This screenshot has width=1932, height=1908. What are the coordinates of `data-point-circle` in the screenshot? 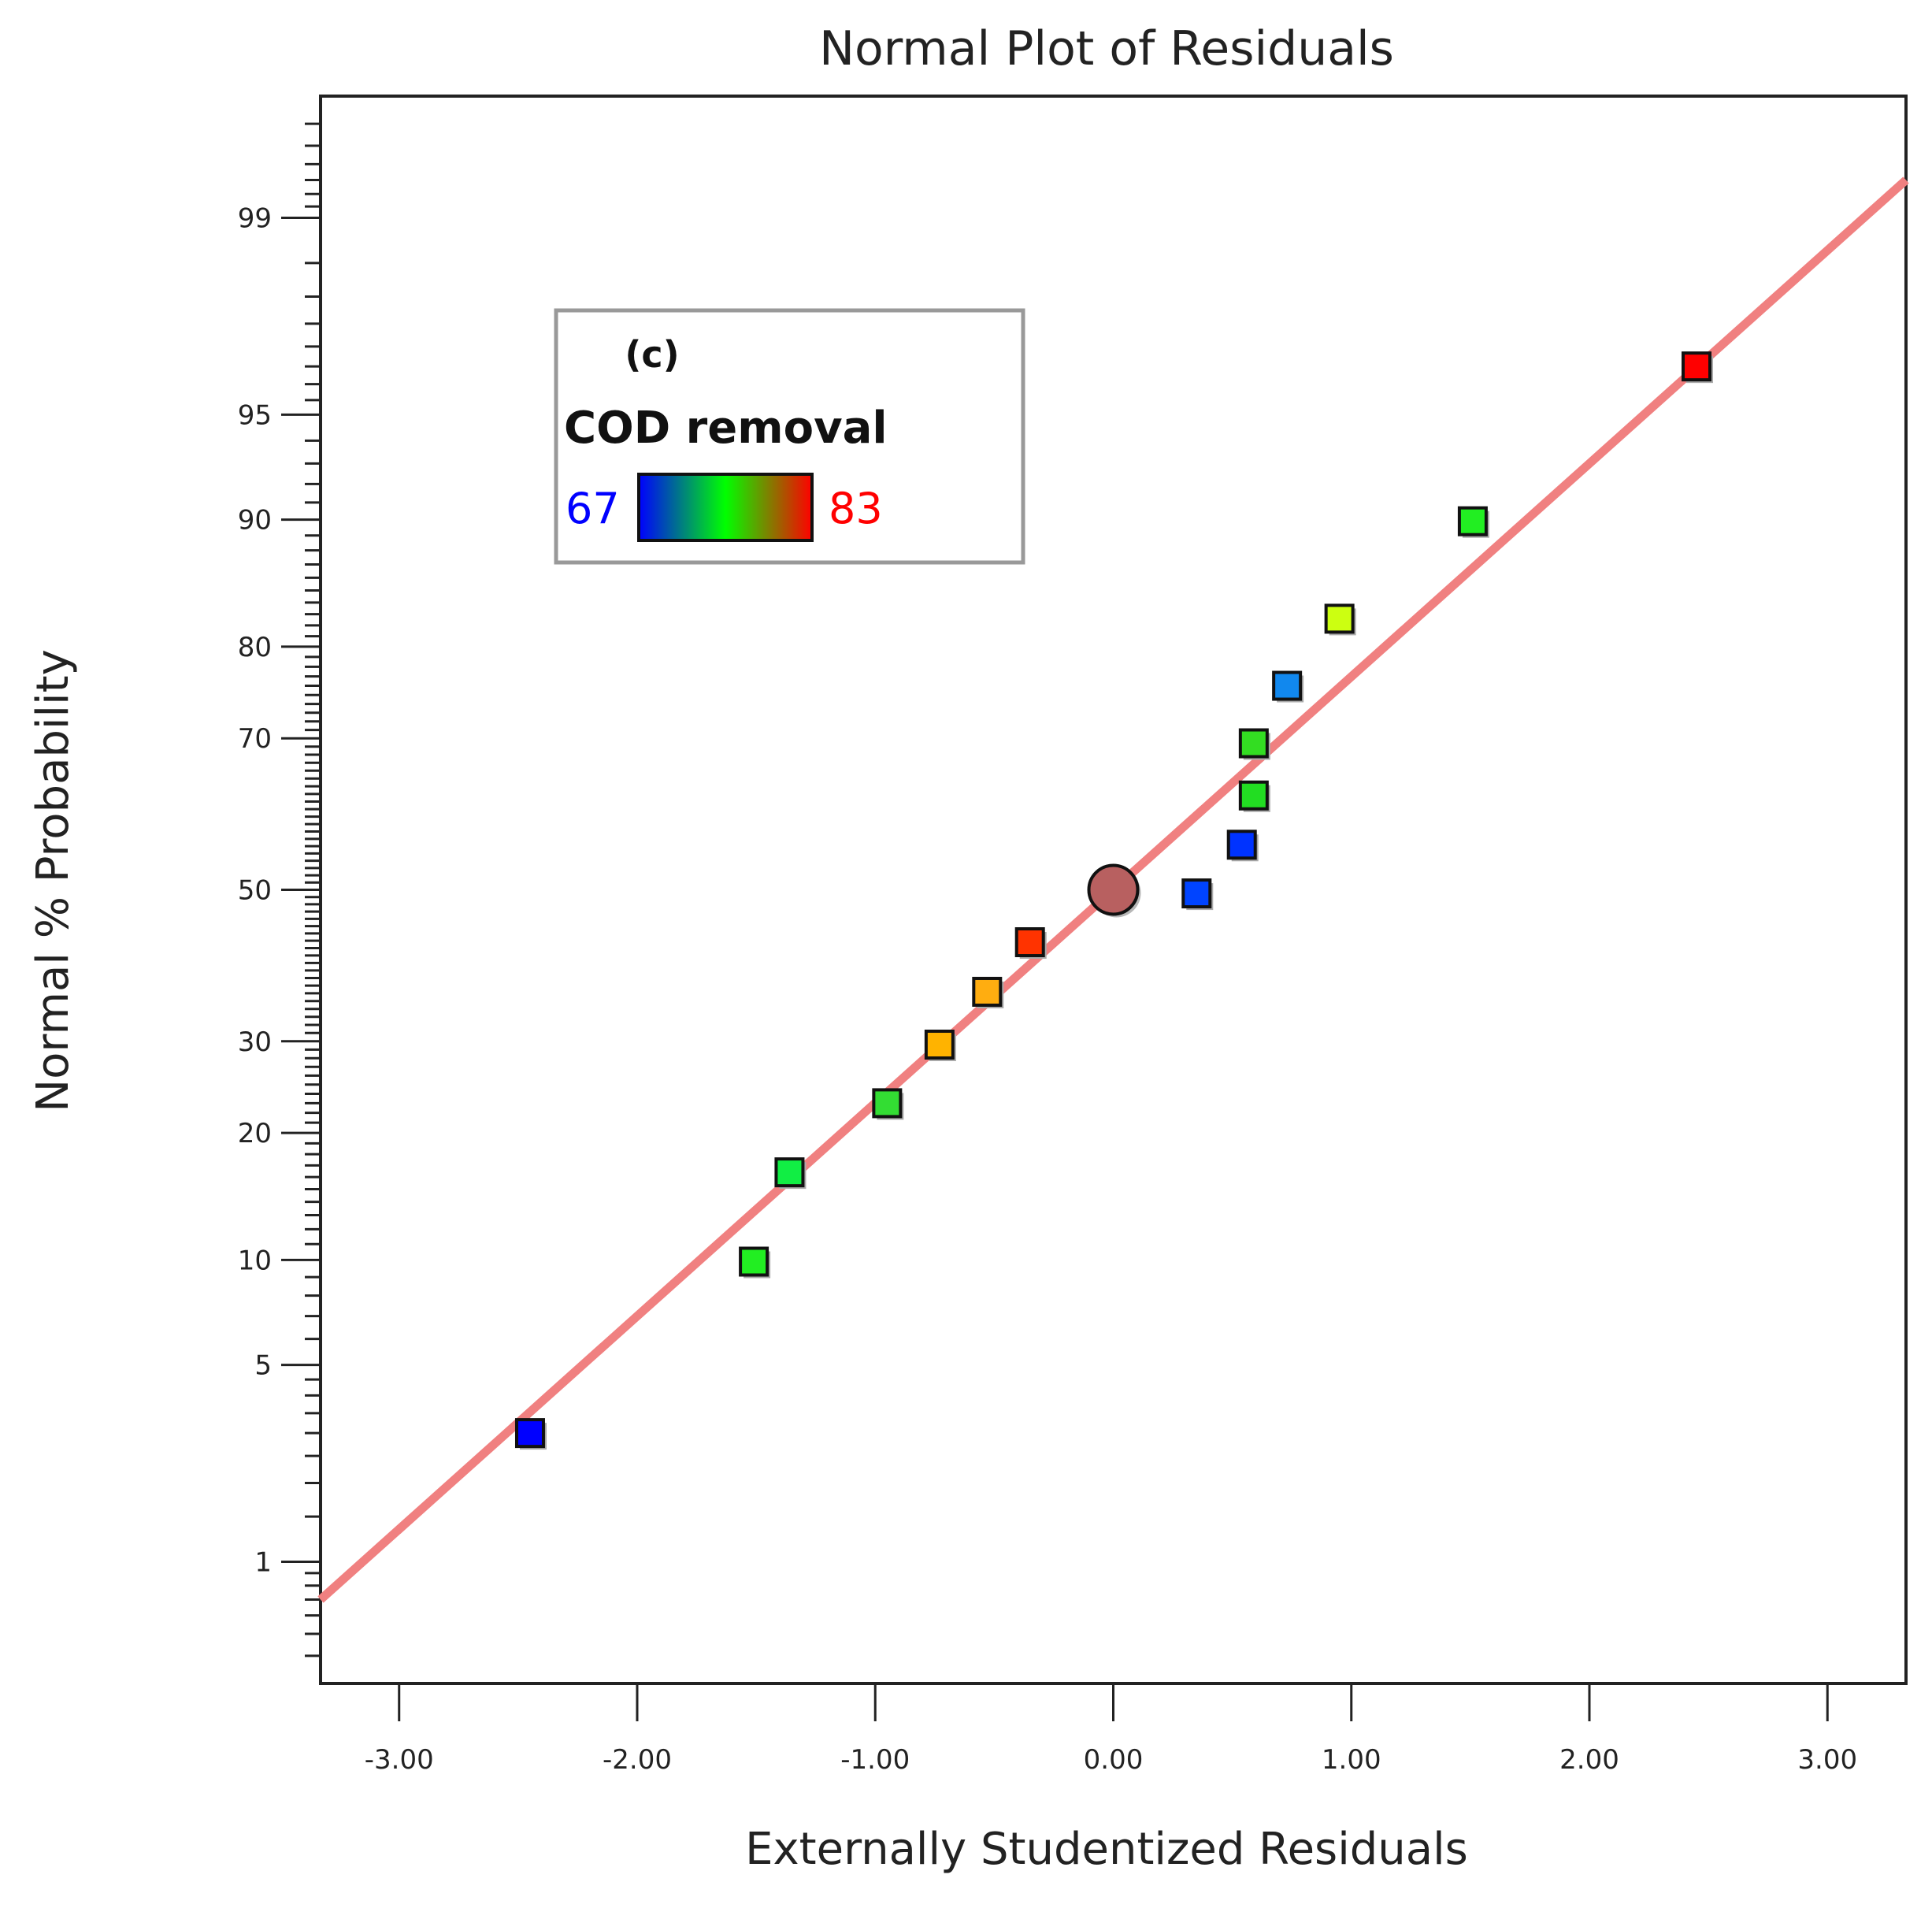 It's located at (1113, 889).